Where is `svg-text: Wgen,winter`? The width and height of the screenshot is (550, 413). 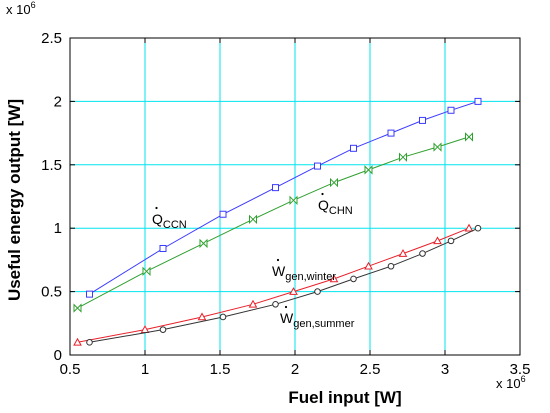
svg-text: Wgen,winter is located at coordinates (304, 273).